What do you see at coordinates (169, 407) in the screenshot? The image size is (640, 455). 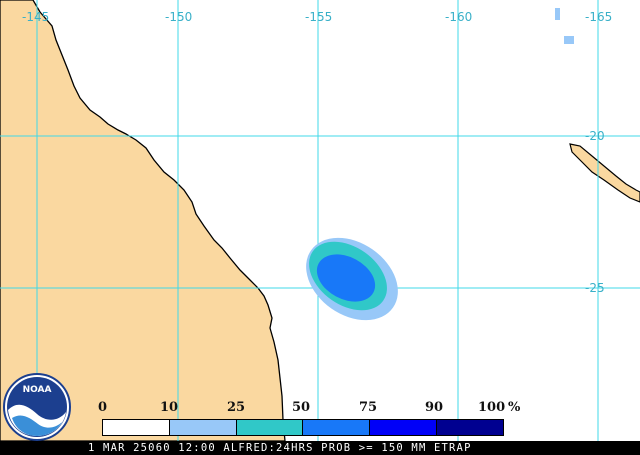 I see `legend-tick-10: 10` at bounding box center [169, 407].